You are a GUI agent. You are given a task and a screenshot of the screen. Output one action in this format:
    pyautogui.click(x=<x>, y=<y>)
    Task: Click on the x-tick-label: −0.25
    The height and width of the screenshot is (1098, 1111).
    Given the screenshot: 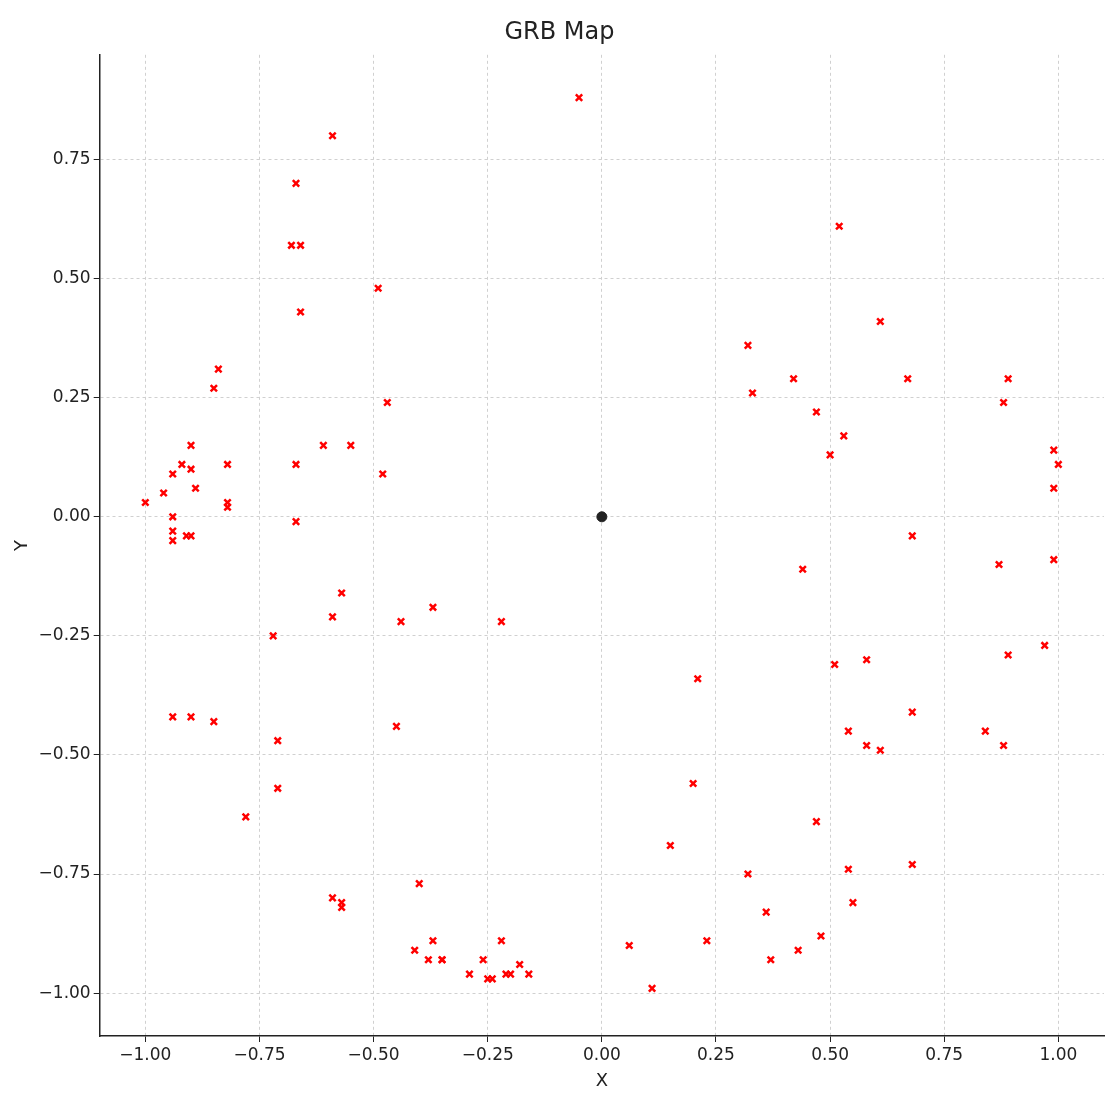 What is the action you would take?
    pyautogui.click(x=487, y=1053)
    